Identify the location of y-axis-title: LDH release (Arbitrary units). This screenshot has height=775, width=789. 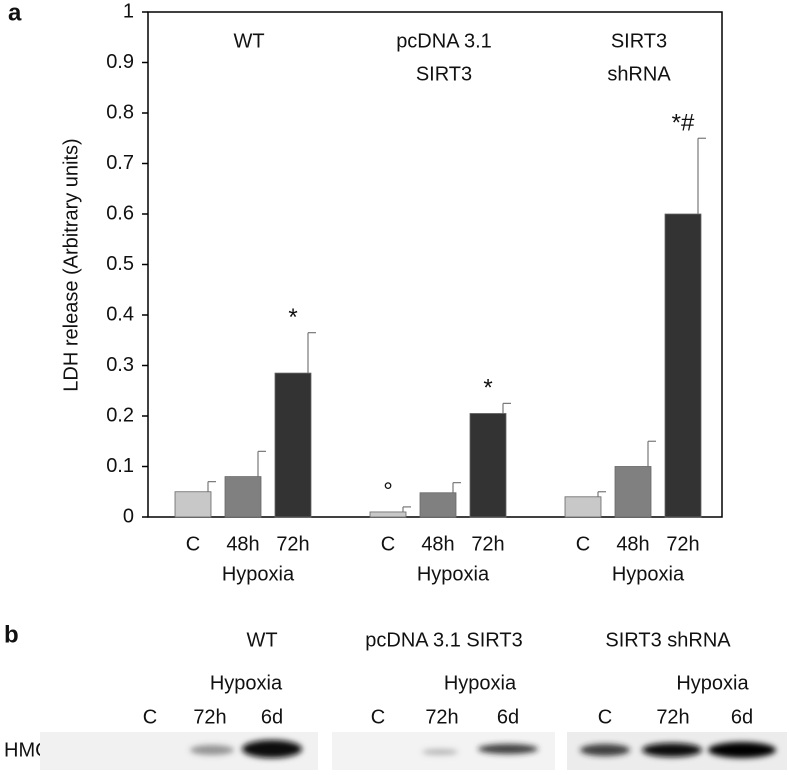
(71, 264).